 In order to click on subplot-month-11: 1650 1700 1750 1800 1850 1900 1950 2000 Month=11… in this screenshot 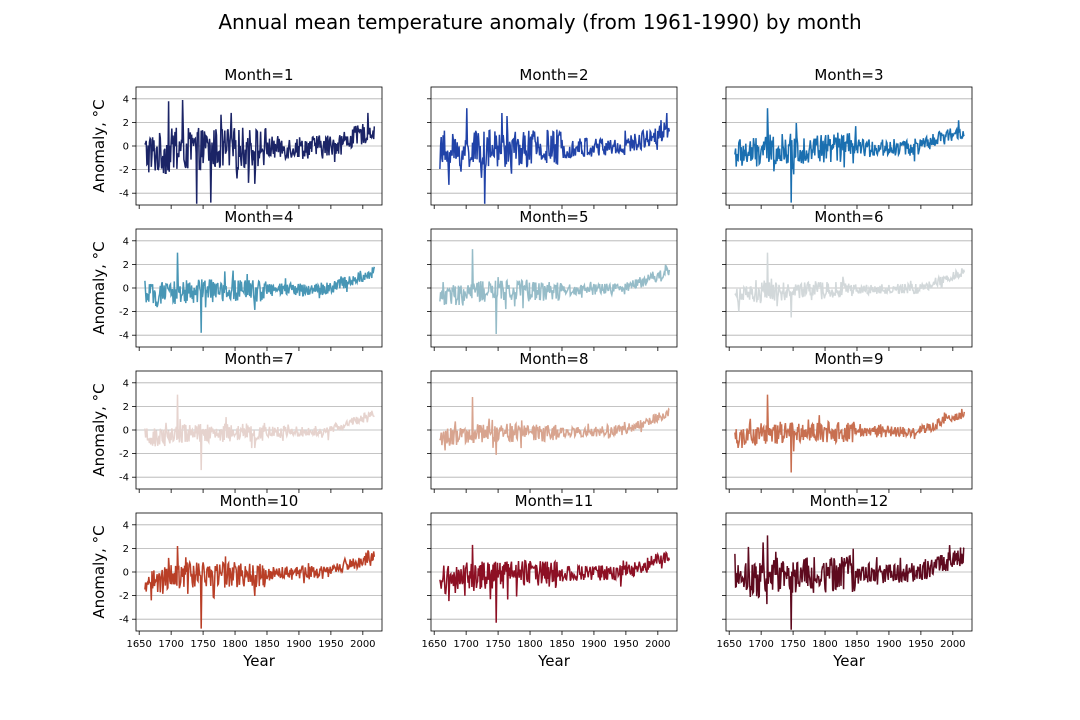, I will do `click(549, 581)`.